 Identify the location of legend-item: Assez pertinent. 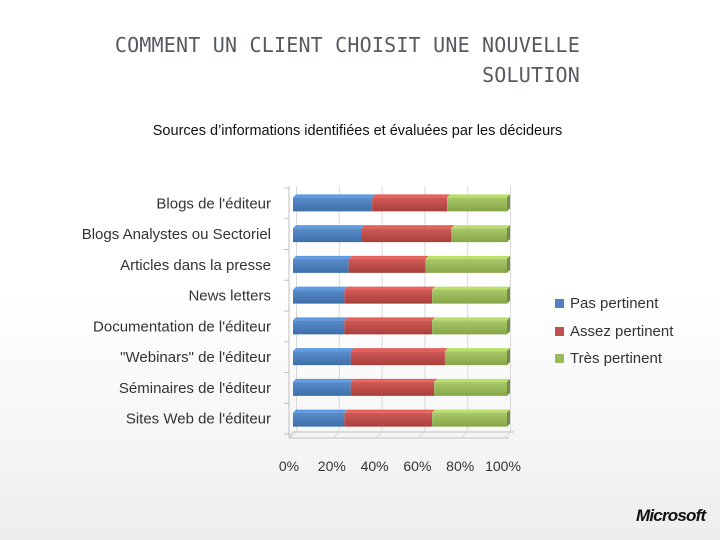
(635, 332).